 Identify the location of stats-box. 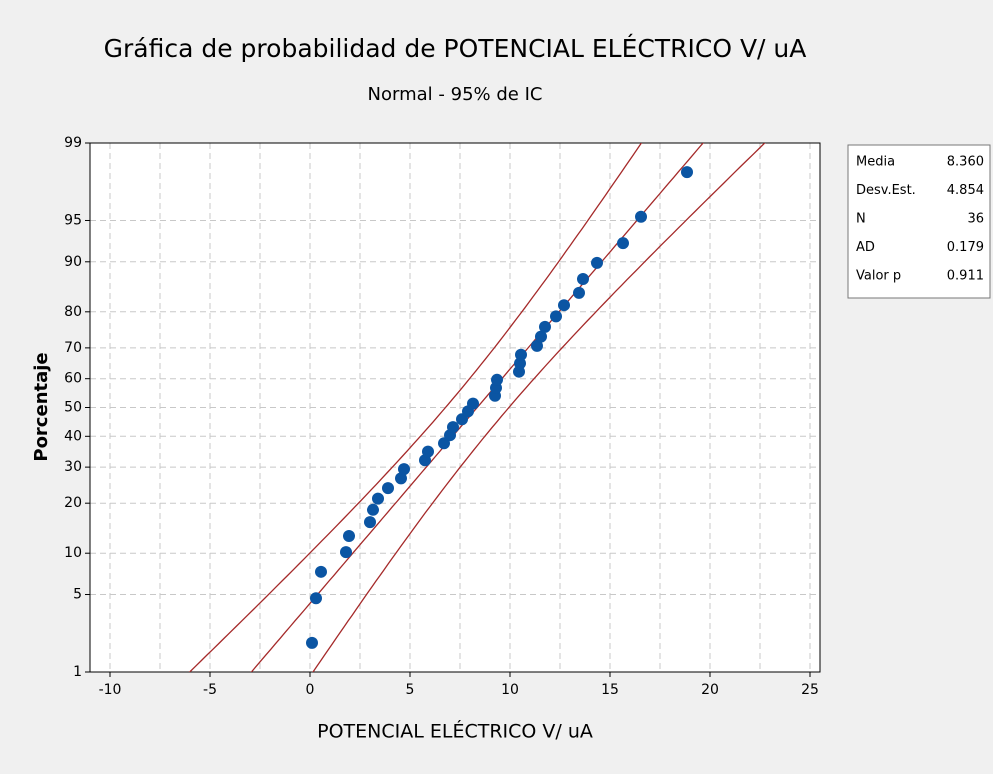
(919, 221).